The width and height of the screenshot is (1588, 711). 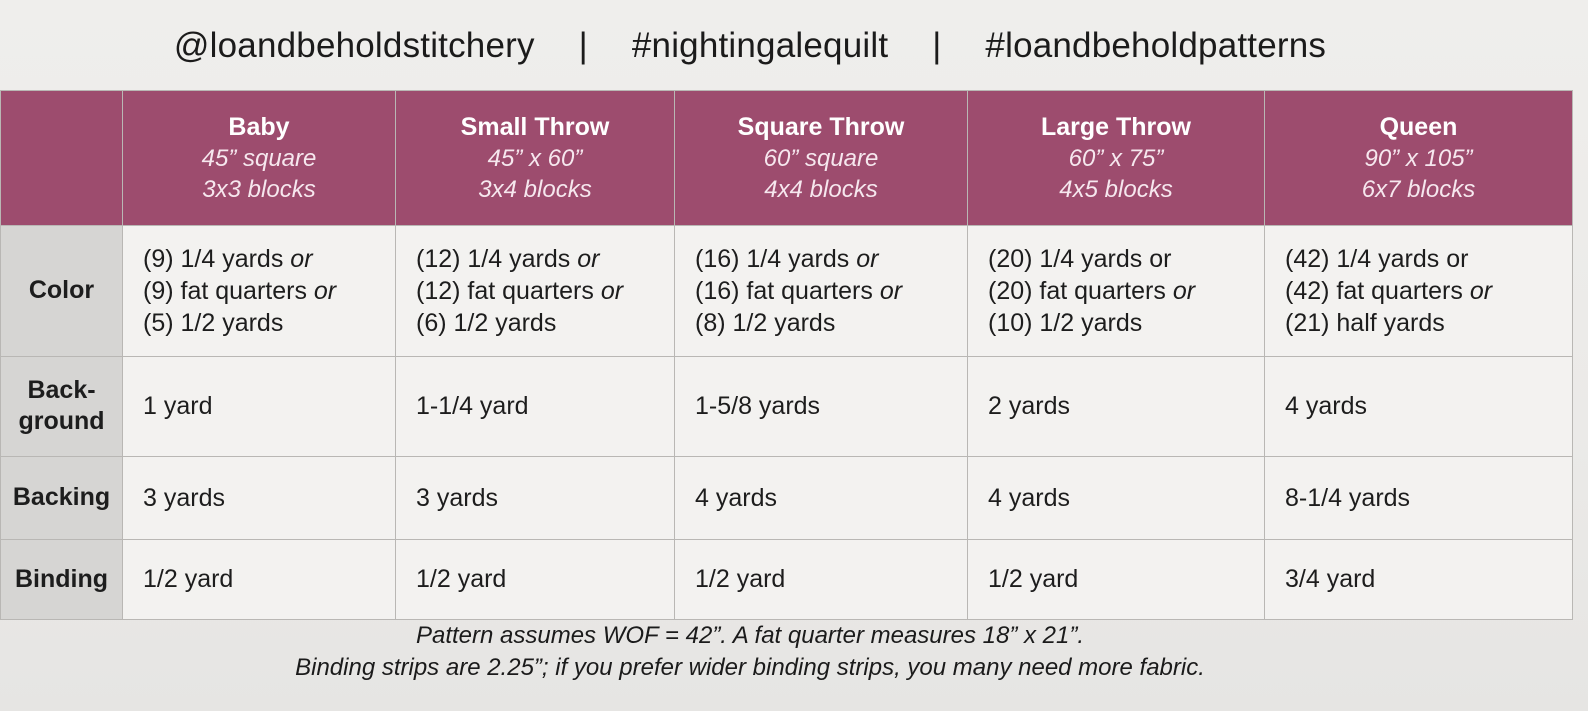 What do you see at coordinates (259, 406) in the screenshot?
I see `background-cell-baby: 1 yard` at bounding box center [259, 406].